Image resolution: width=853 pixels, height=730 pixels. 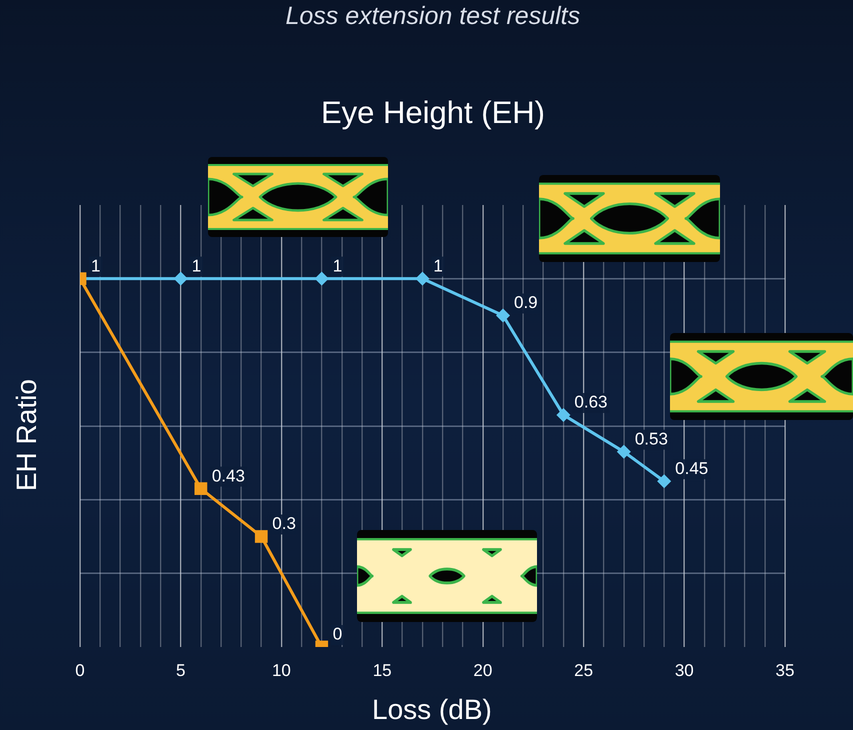 I want to click on chart-subtitle: Eye Height (EH), so click(x=433, y=113).